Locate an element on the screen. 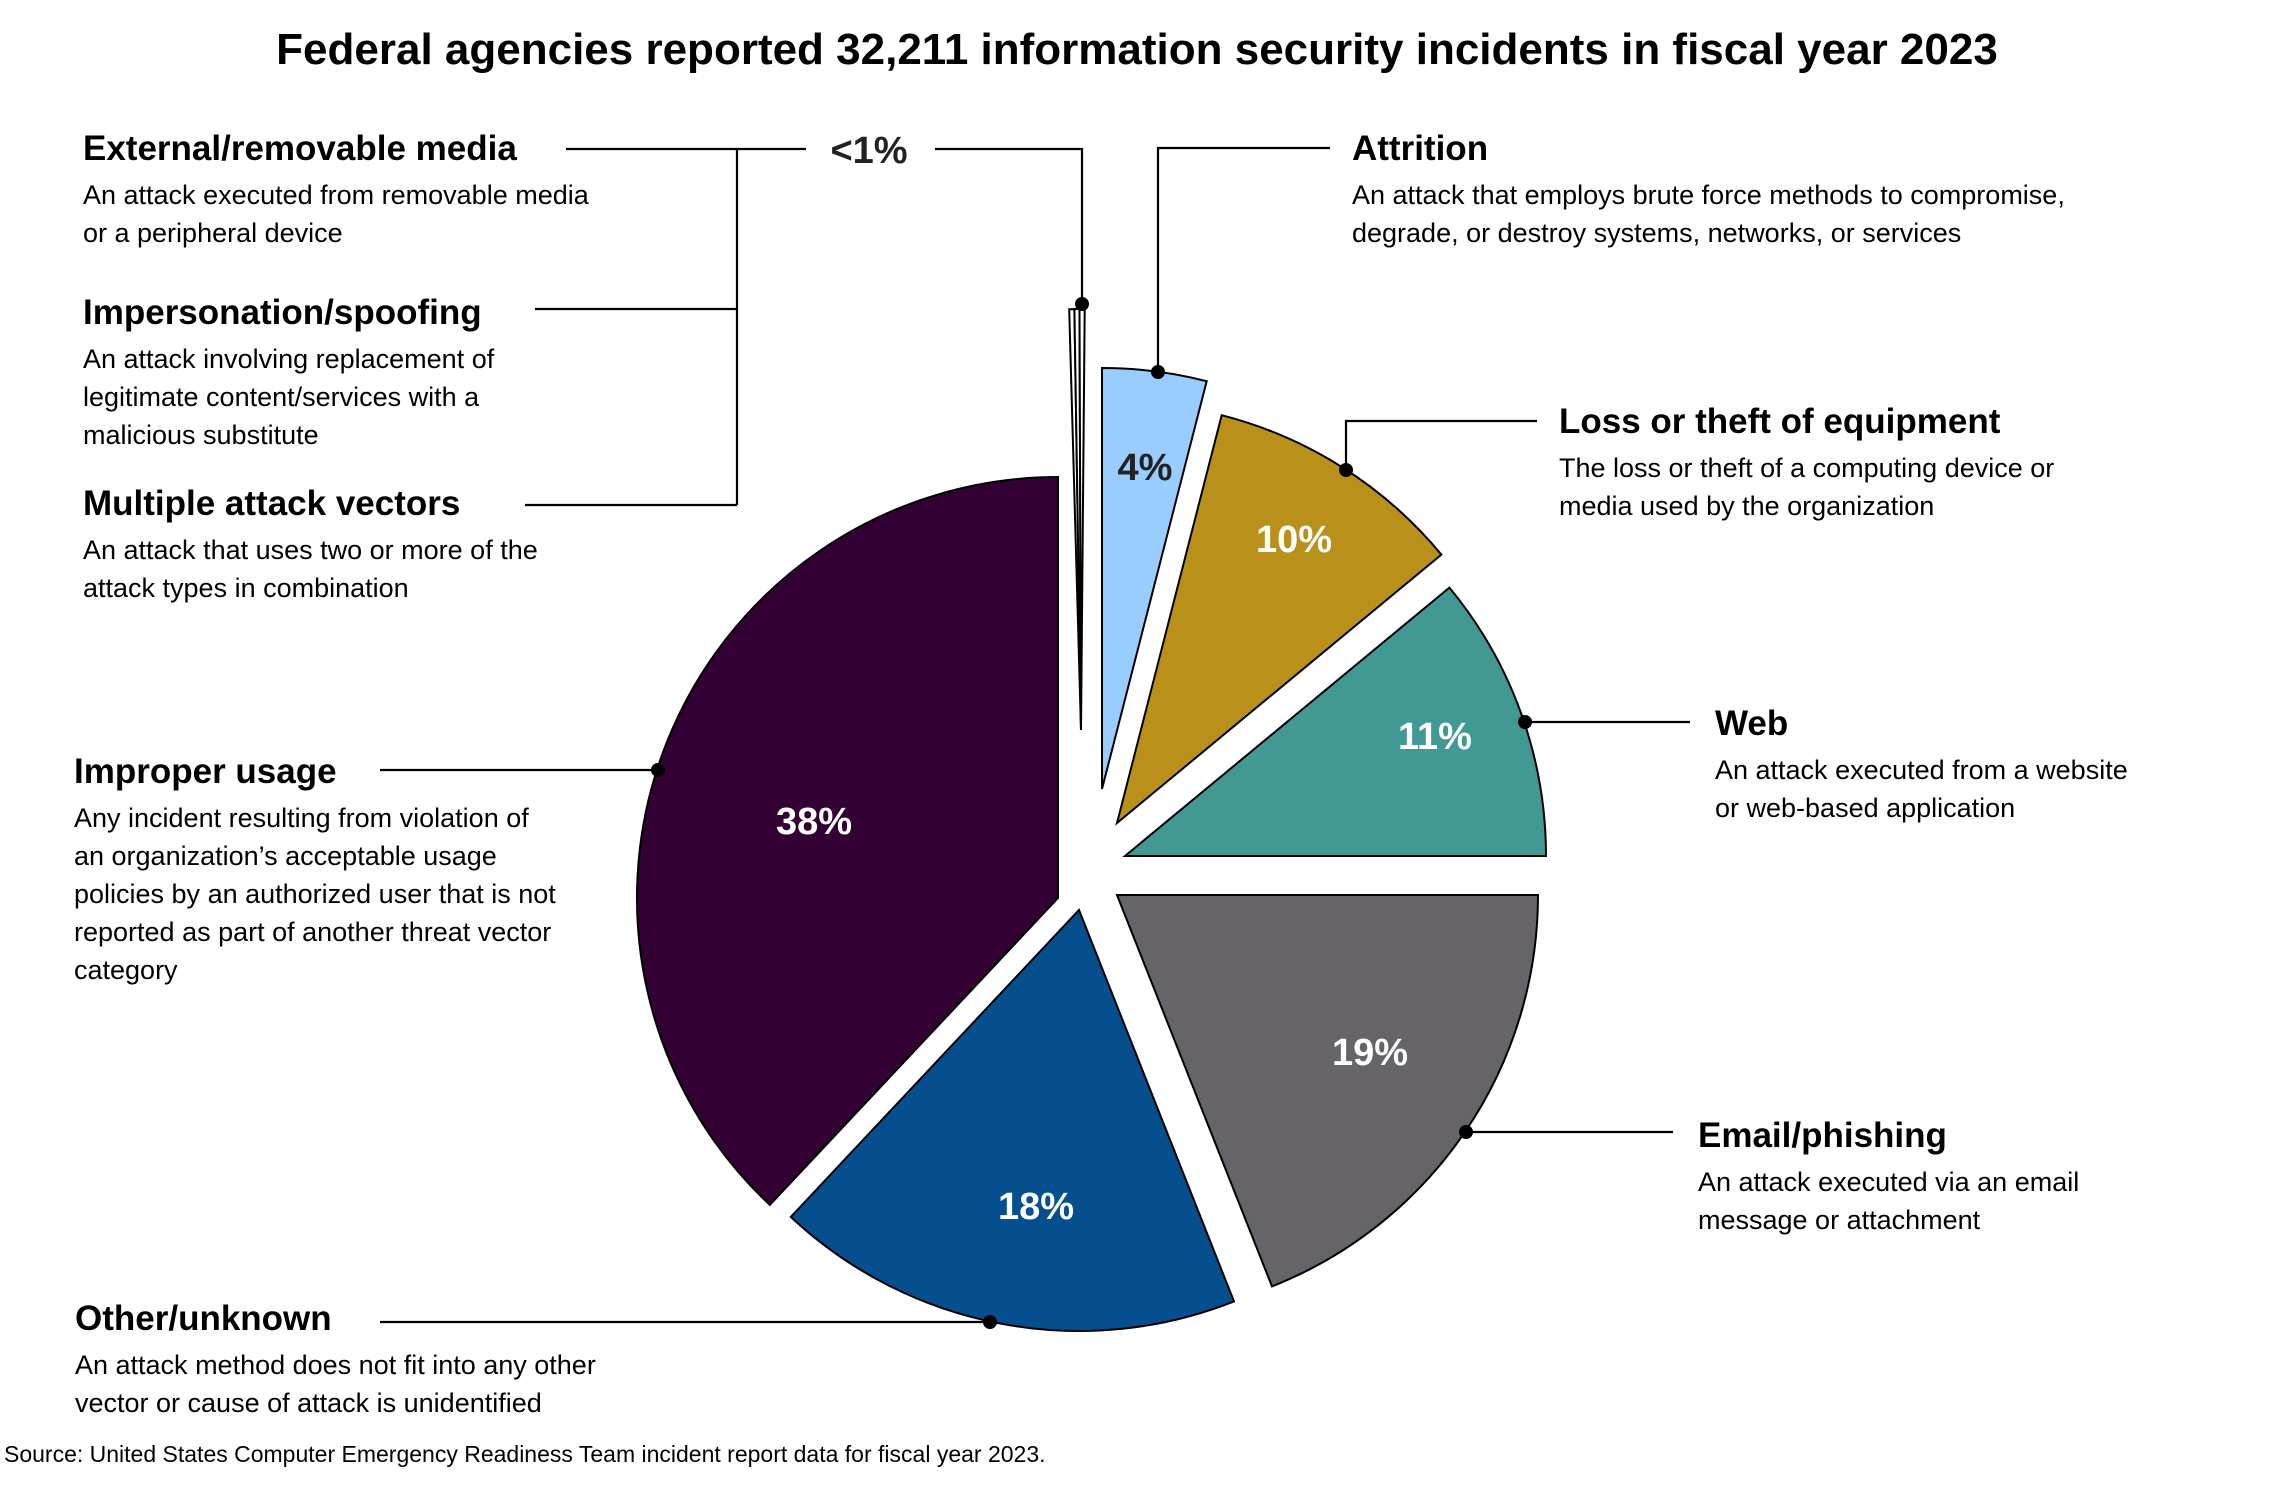  category-description-line: category is located at coordinates (126, 970).